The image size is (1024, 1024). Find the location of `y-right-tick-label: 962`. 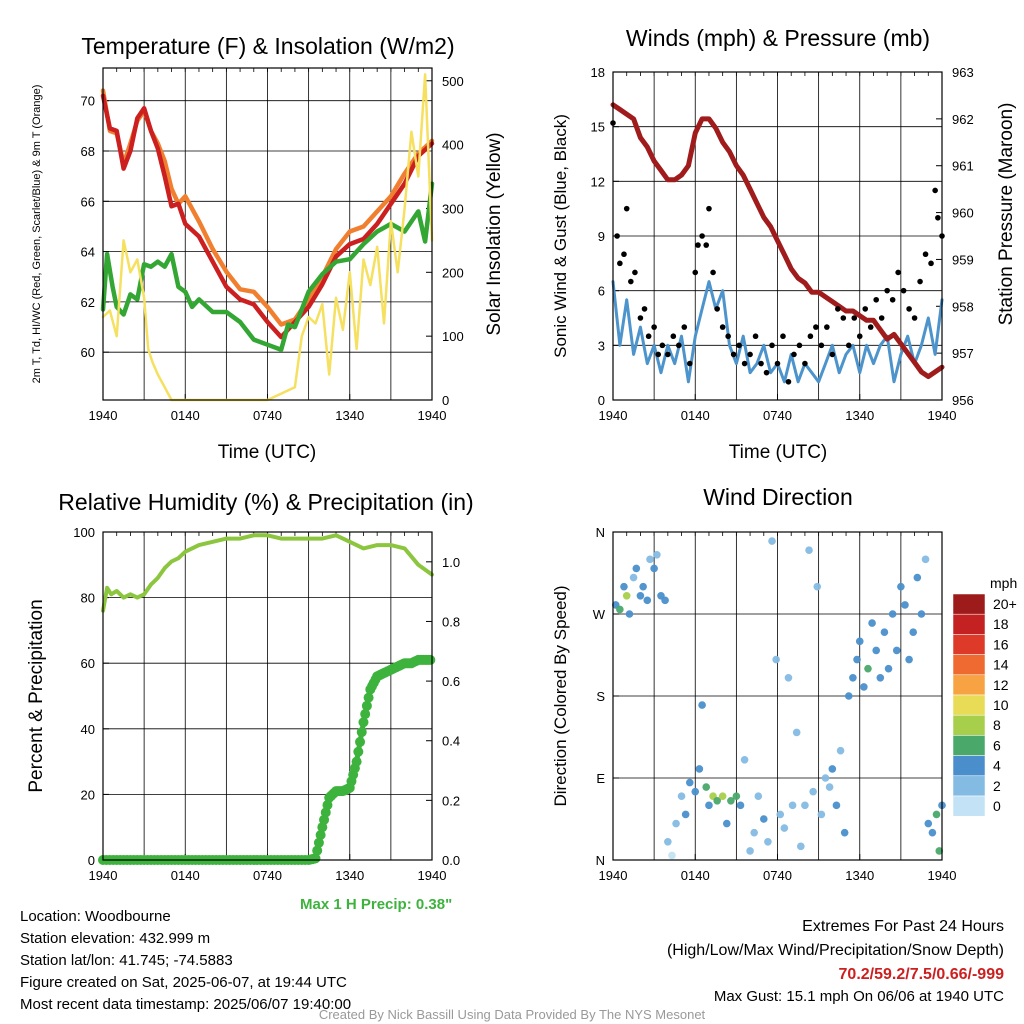

y-right-tick-label: 962 is located at coordinates (963, 119).